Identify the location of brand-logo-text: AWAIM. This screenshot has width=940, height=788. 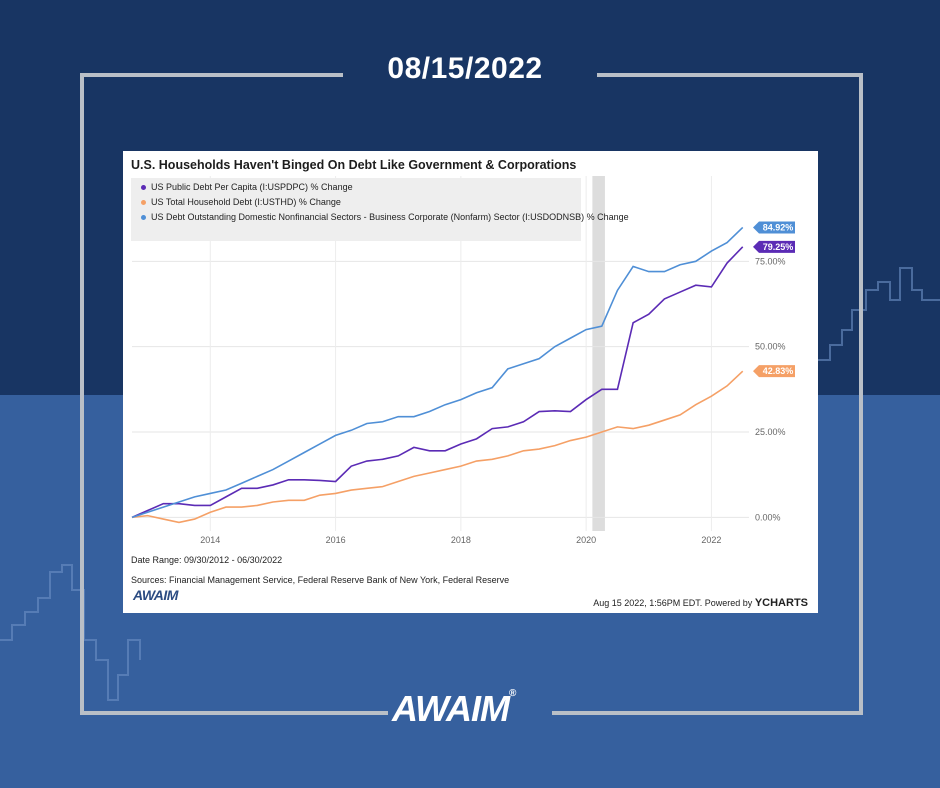
(451, 708).